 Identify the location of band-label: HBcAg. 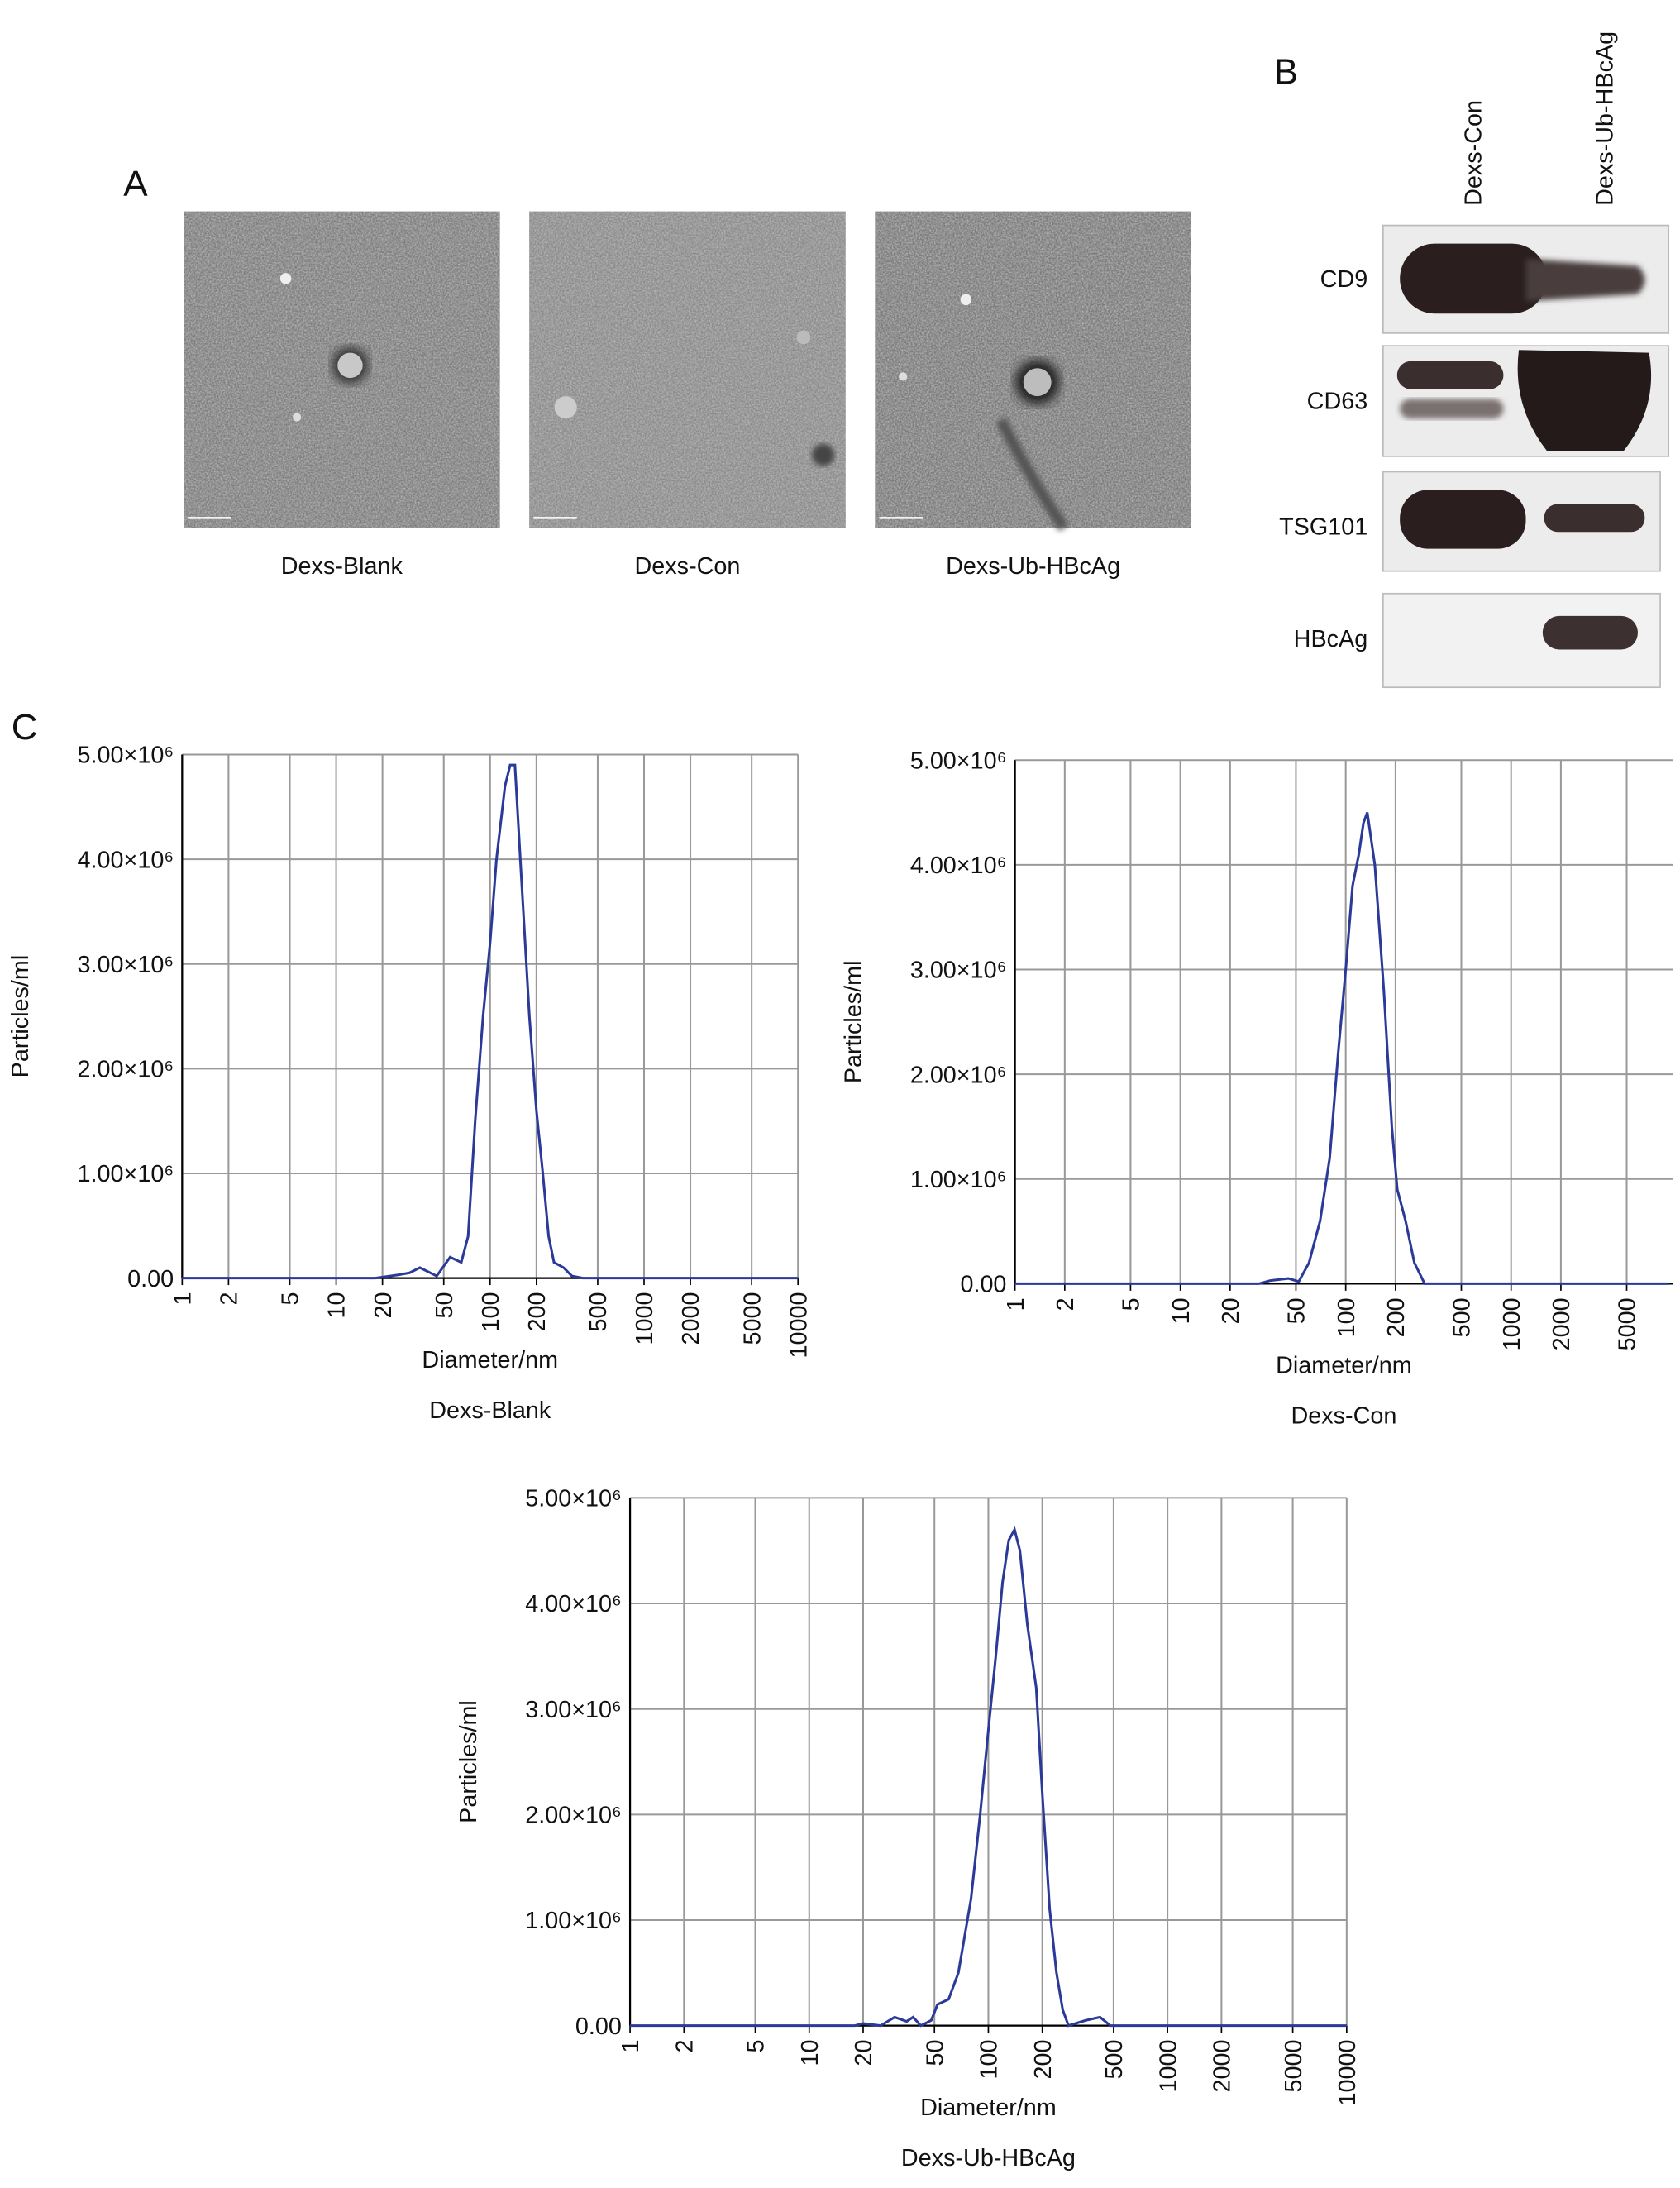
(1331, 639).